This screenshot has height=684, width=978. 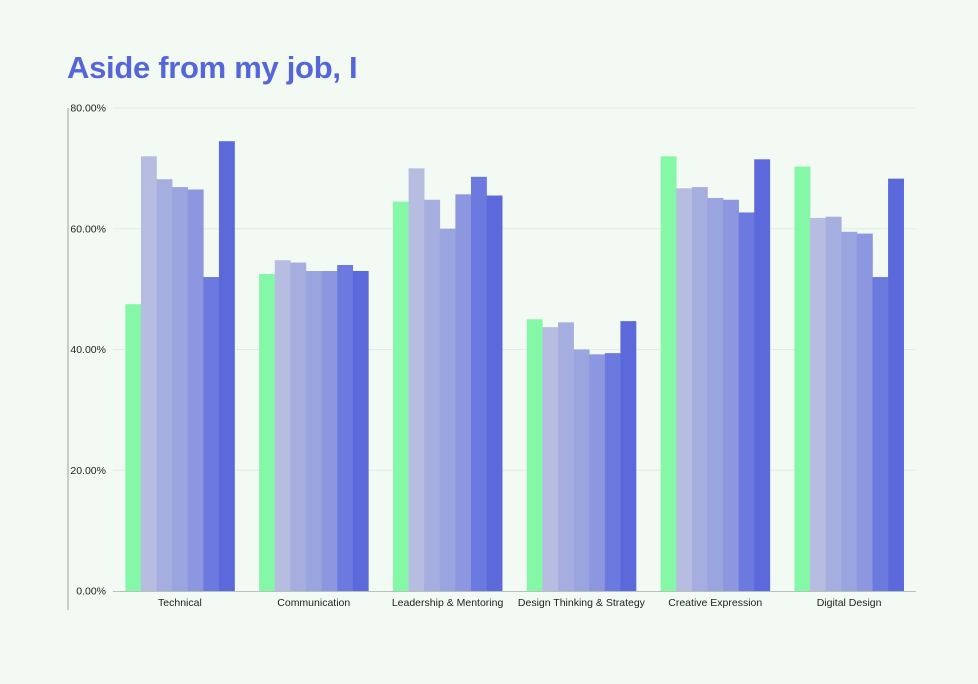 I want to click on y-tick-label: 40.00%, so click(x=88, y=350).